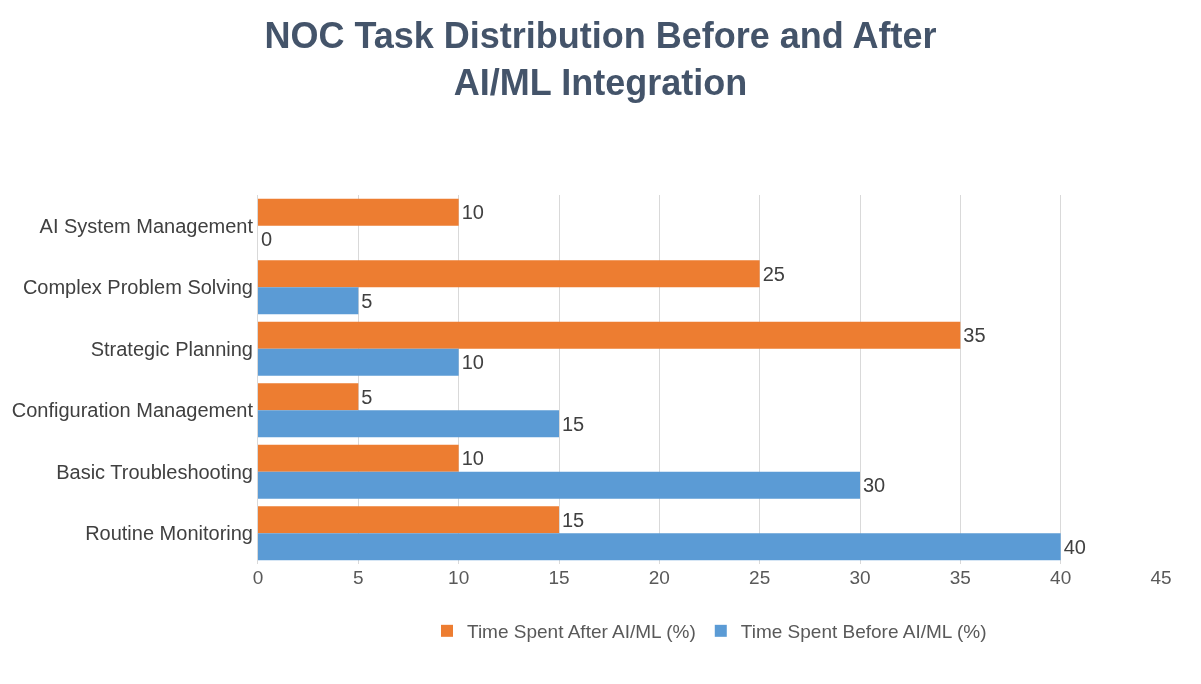 The image size is (1201, 684). I want to click on y-tick-label: Strategic Planning, so click(171, 348).